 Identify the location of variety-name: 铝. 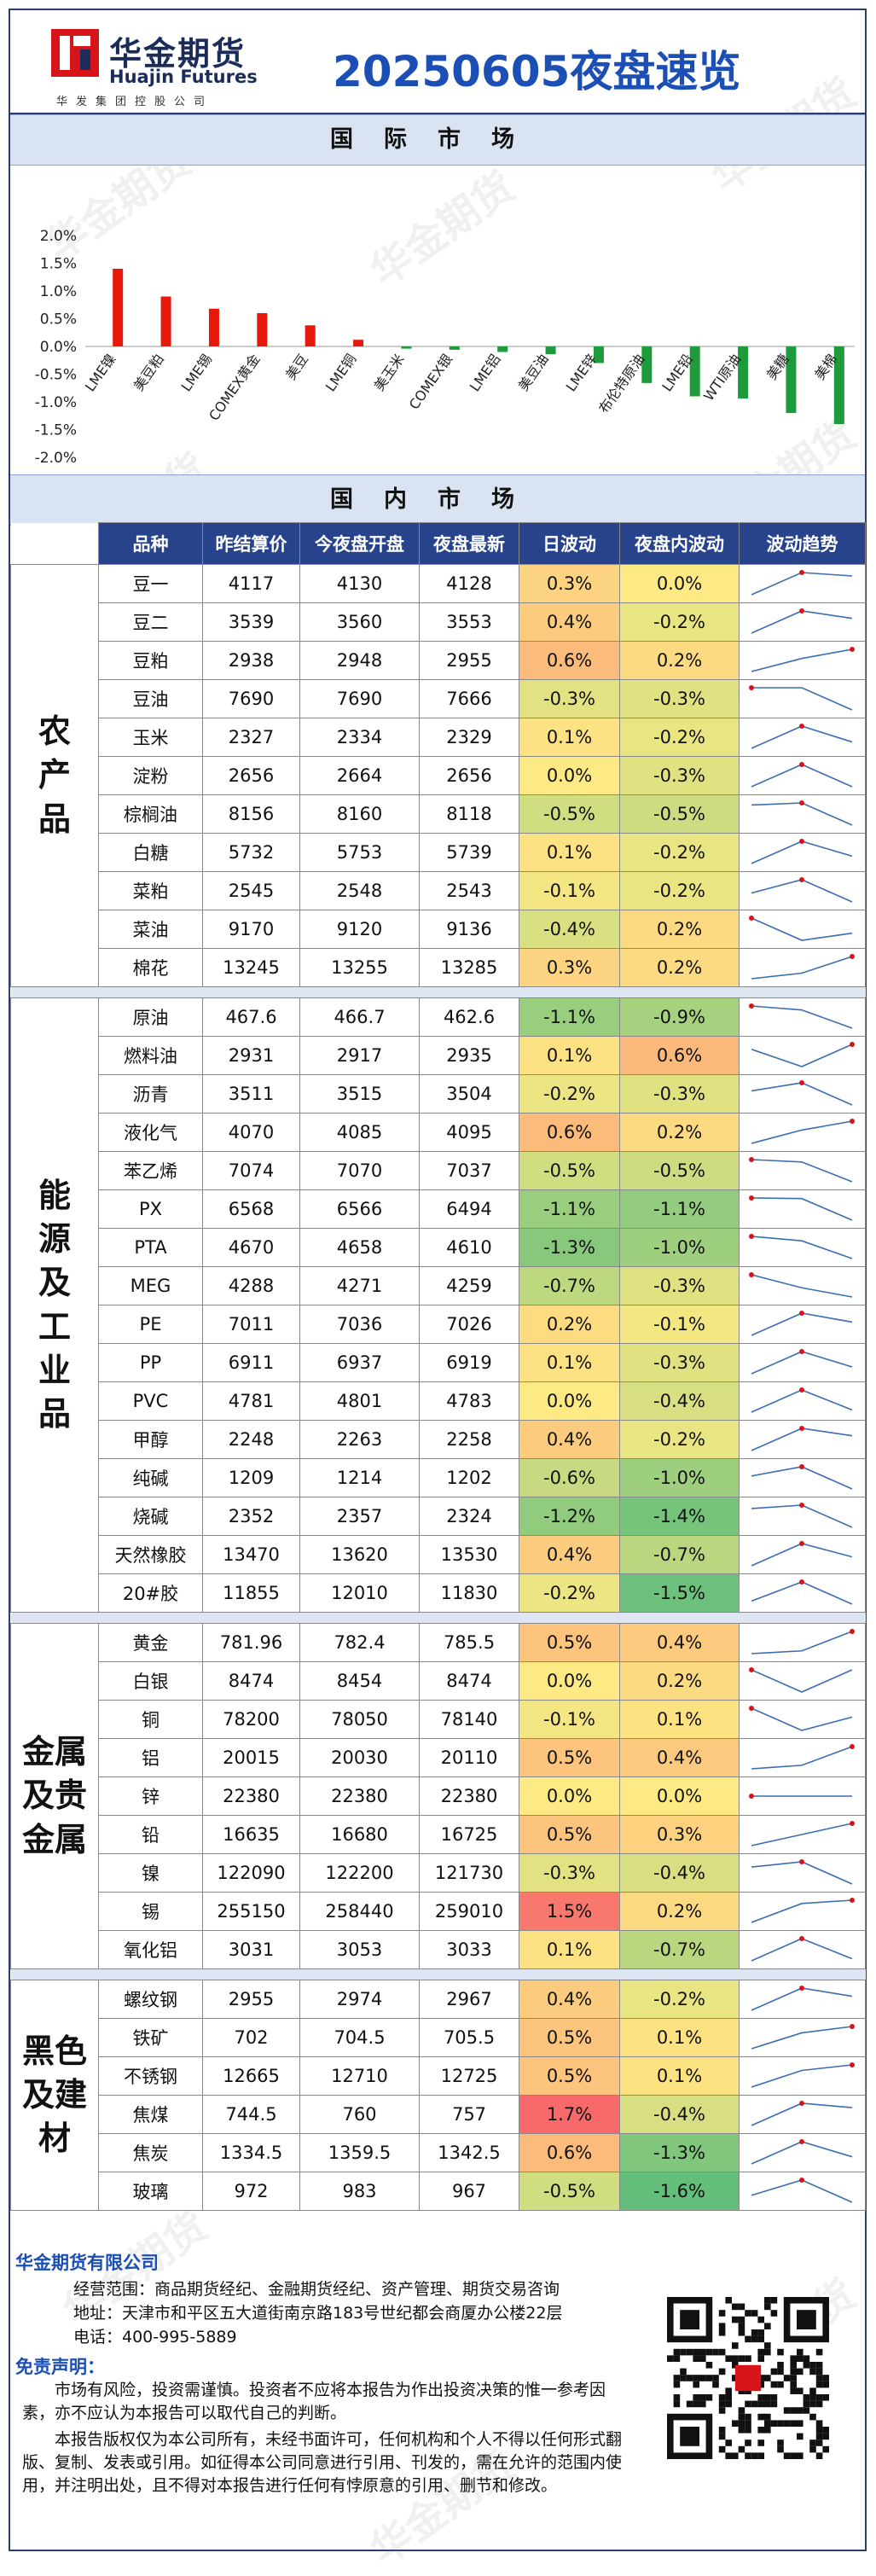
(151, 1758).